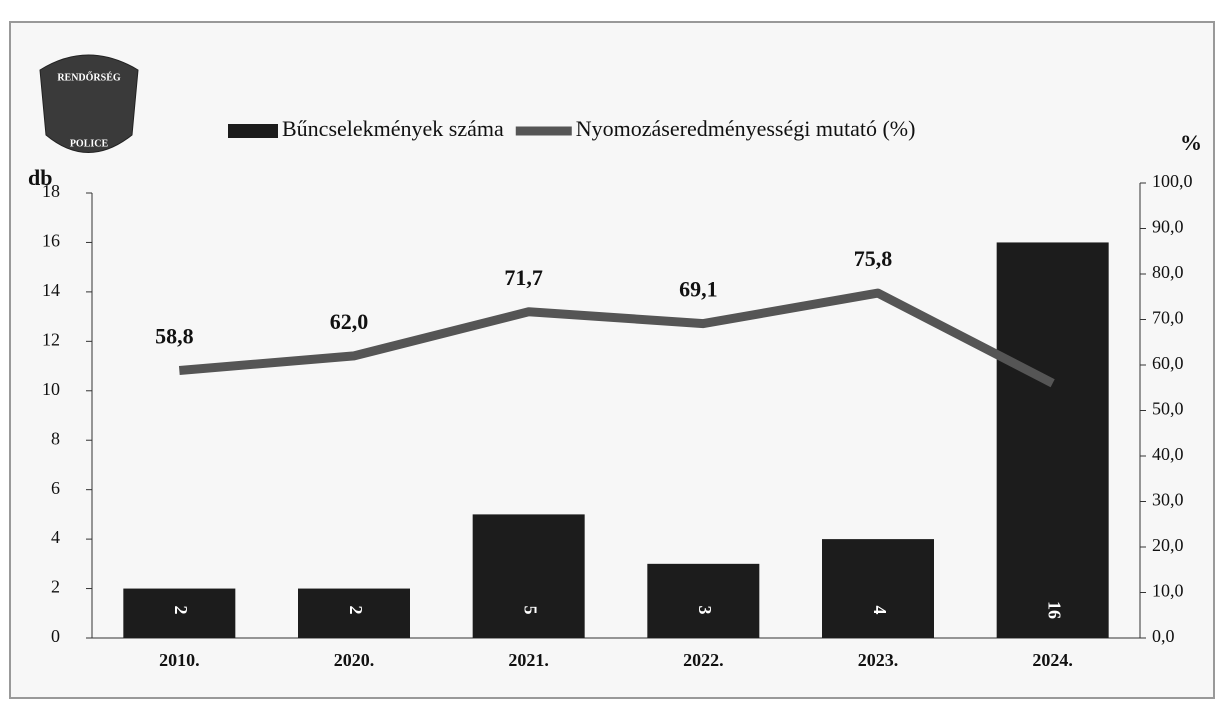 The width and height of the screenshot is (1218, 702). Describe the element at coordinates (873, 258) in the screenshot. I see `line-value-label: 75,8` at that location.